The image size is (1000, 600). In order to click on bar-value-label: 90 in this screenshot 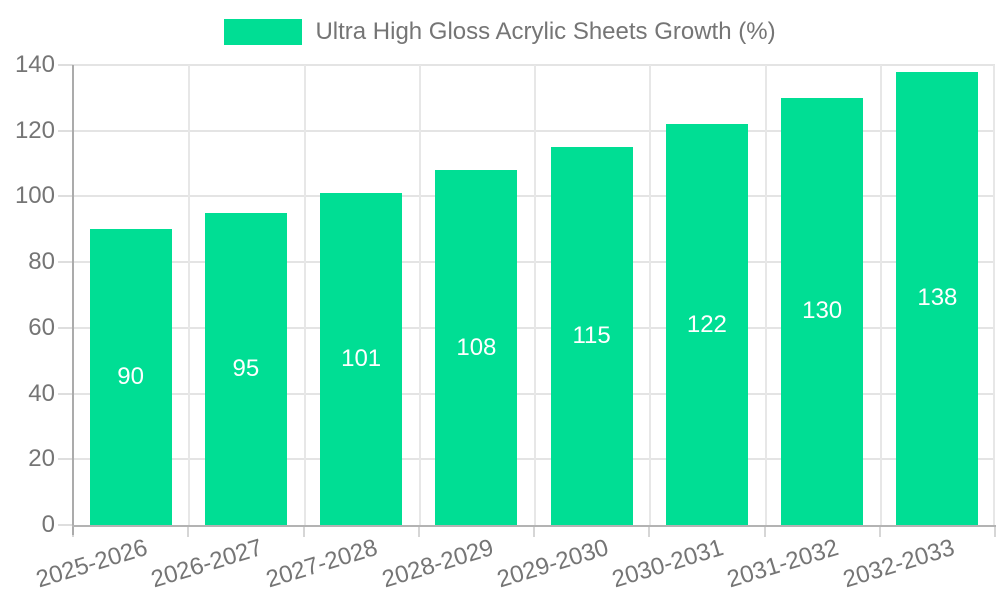, I will do `click(130, 377)`.